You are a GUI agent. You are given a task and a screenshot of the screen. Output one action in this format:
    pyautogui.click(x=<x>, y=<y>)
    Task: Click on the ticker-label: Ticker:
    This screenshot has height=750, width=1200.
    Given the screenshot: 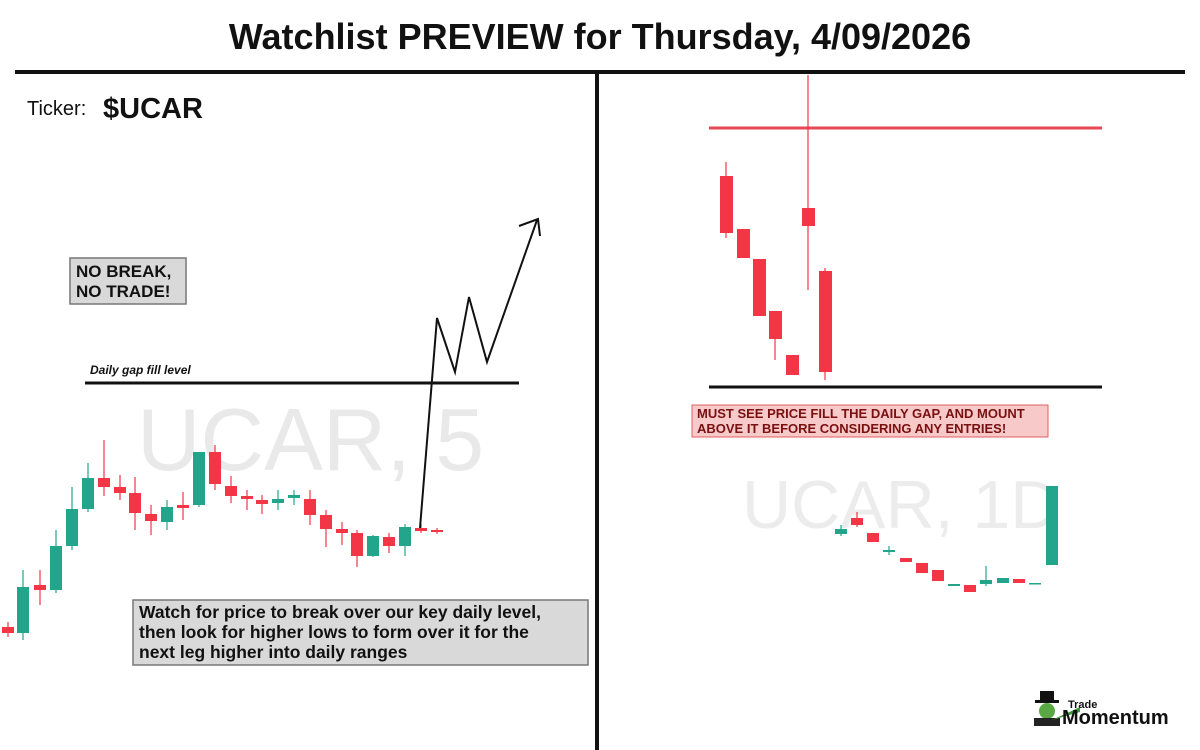 What is the action you would take?
    pyautogui.click(x=57, y=109)
    